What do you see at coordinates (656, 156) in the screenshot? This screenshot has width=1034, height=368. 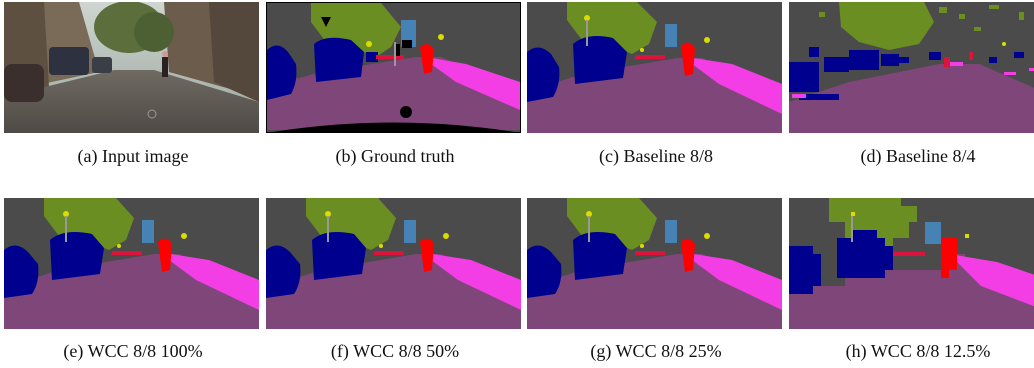 I see `caption-c: (c) Baseline 8/8` at bounding box center [656, 156].